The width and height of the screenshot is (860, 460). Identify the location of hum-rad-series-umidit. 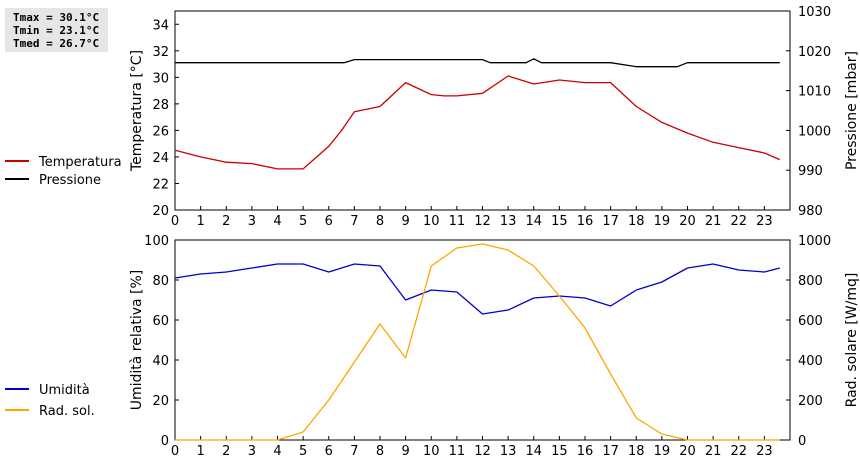
(477, 289).